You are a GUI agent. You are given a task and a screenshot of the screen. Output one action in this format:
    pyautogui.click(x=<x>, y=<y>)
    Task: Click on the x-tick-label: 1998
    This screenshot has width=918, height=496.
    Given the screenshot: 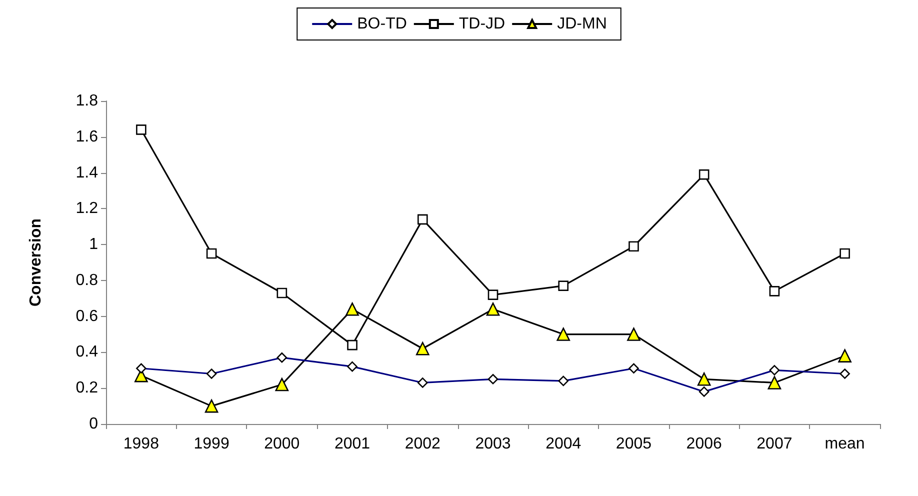 What is the action you would take?
    pyautogui.click(x=141, y=444)
    